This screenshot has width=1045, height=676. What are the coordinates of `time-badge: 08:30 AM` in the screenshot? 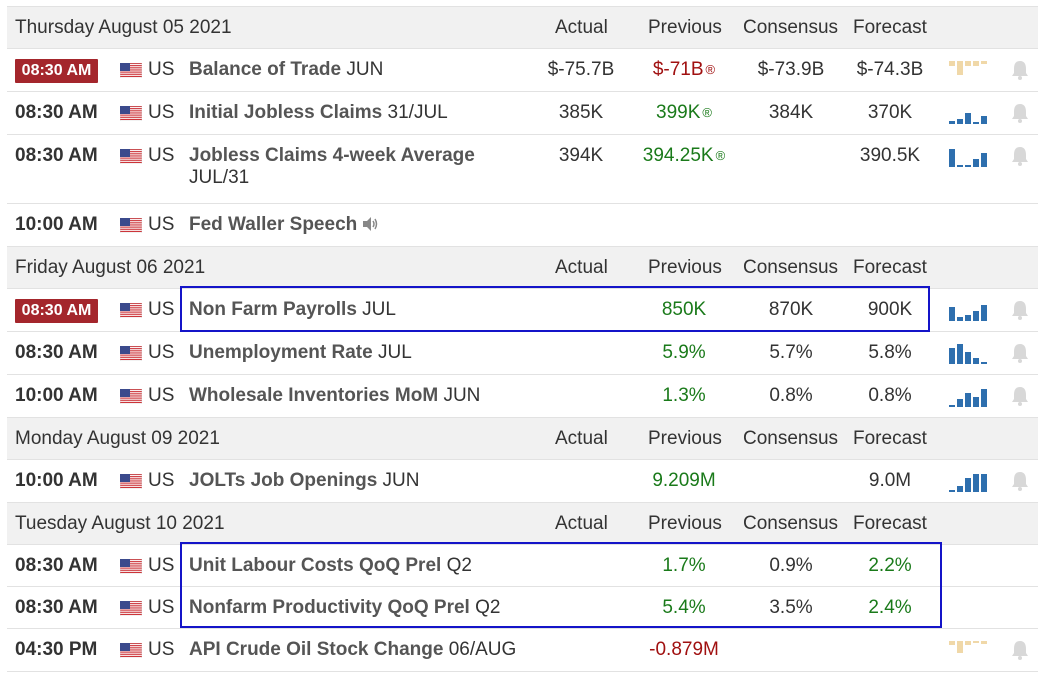 It's located at (56, 311).